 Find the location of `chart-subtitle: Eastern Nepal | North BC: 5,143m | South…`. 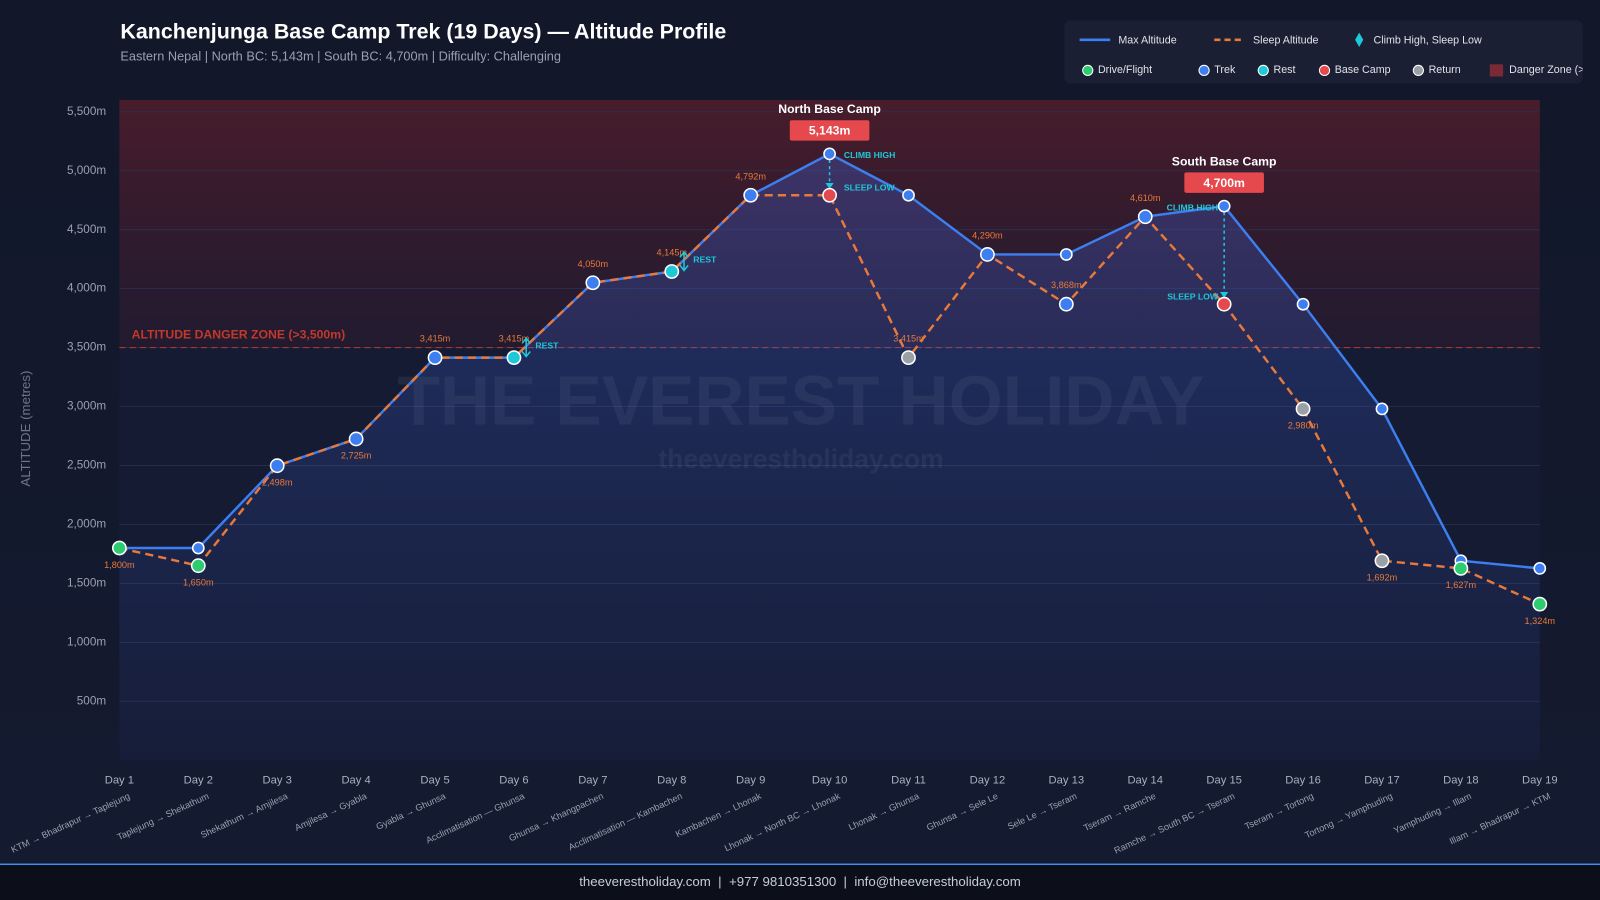

chart-subtitle: Eastern Nepal | North BC: 5,143m | South… is located at coordinates (340, 56).